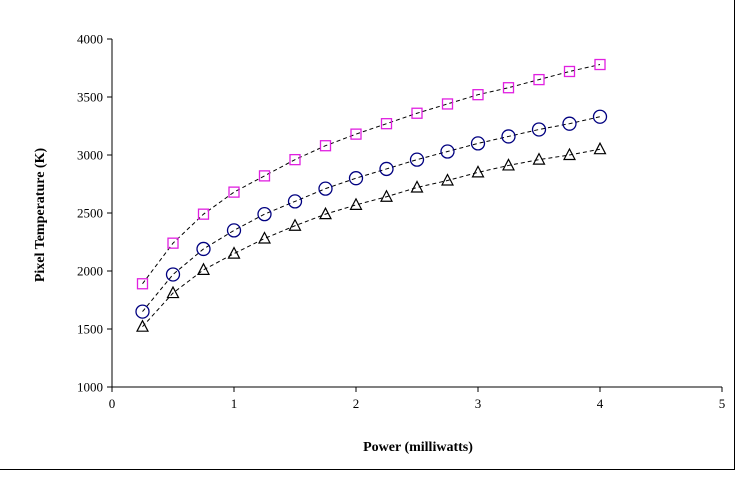  Describe the element at coordinates (90, 329) in the screenshot. I see `y-tick-label: 1500` at that location.